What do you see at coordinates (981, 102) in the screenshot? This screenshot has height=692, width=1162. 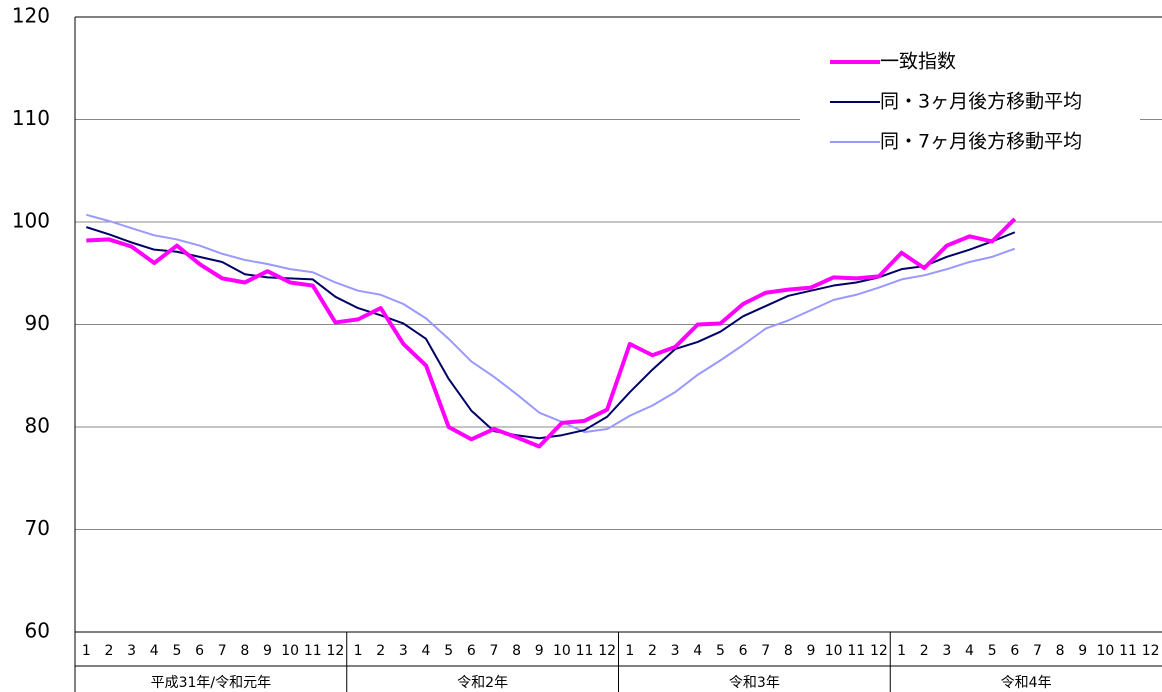 I see `legend-label: 同・3ヶ月後方移動平均` at bounding box center [981, 102].